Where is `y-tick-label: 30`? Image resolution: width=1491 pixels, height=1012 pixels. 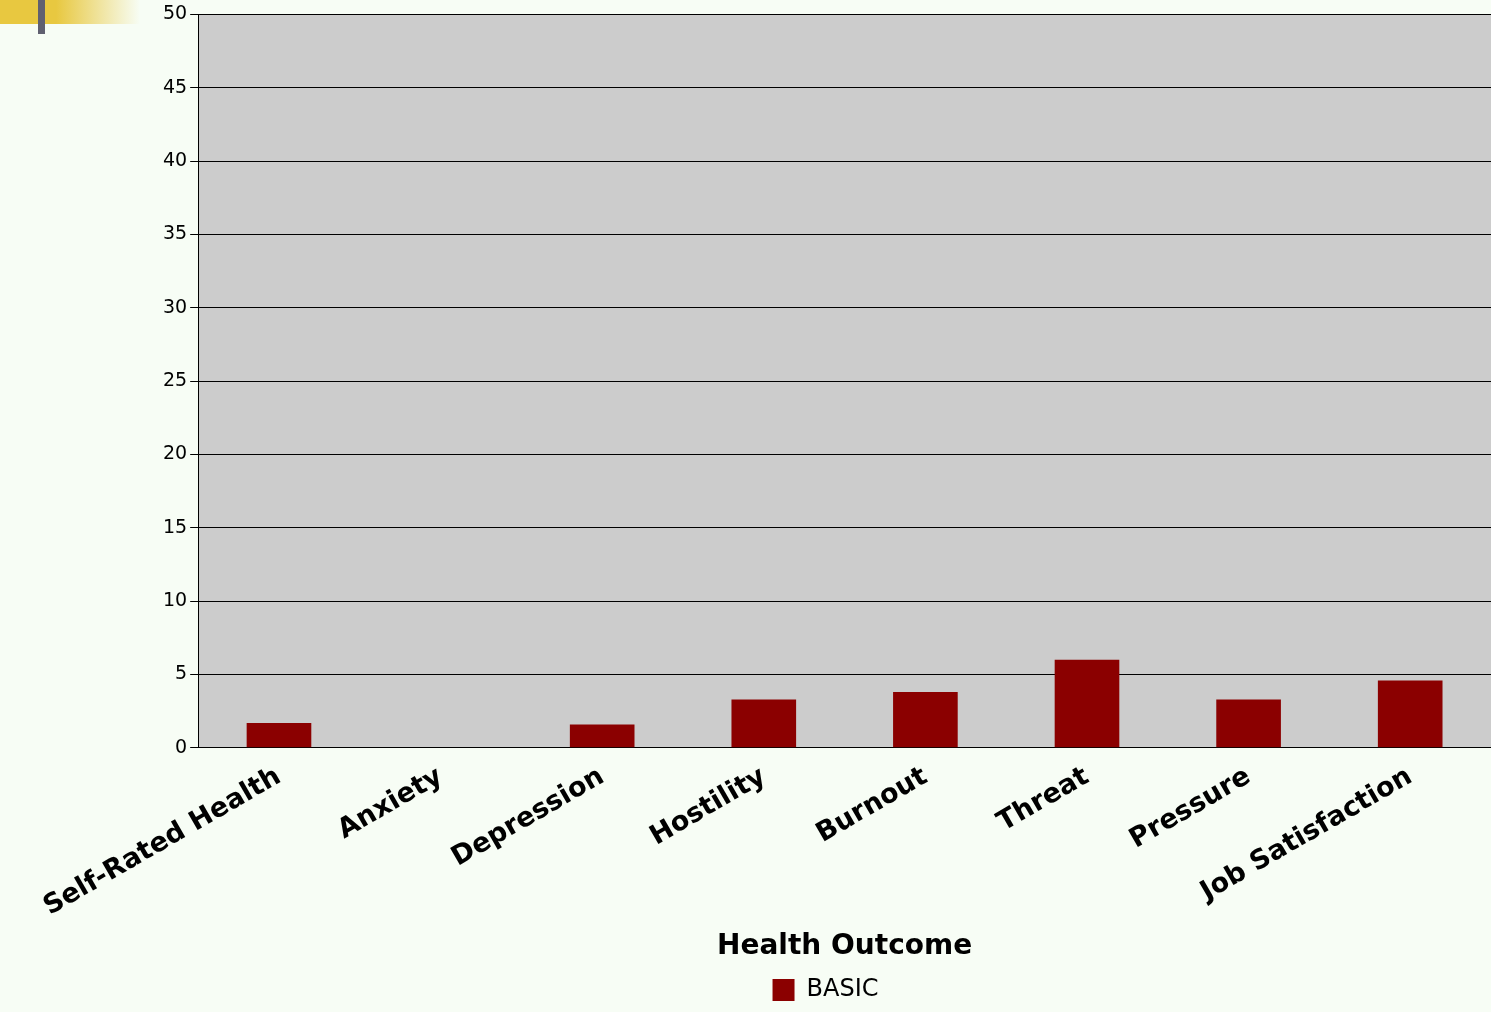 y-tick-label: 30 is located at coordinates (175, 305).